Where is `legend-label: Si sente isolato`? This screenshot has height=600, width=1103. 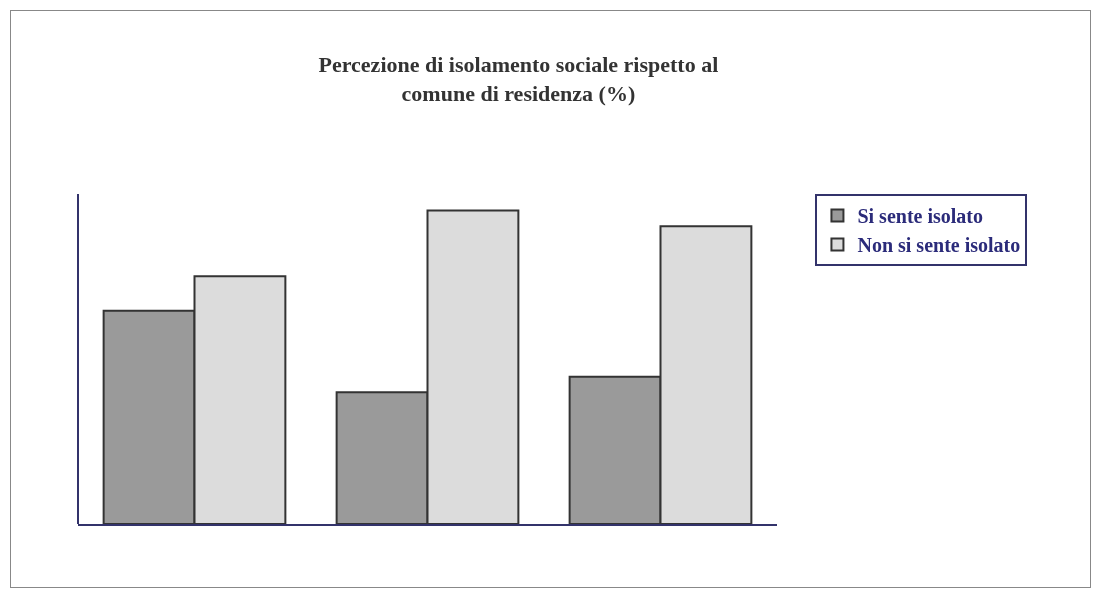 legend-label: Si sente isolato is located at coordinates (920, 216).